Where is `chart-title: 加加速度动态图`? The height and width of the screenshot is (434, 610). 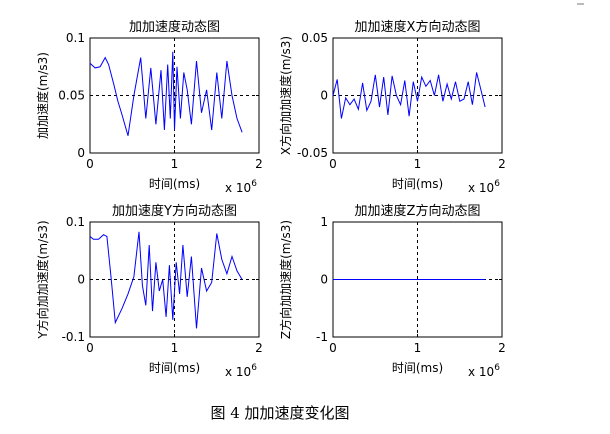
chart-title: 加加速度动态图 is located at coordinates (174, 27).